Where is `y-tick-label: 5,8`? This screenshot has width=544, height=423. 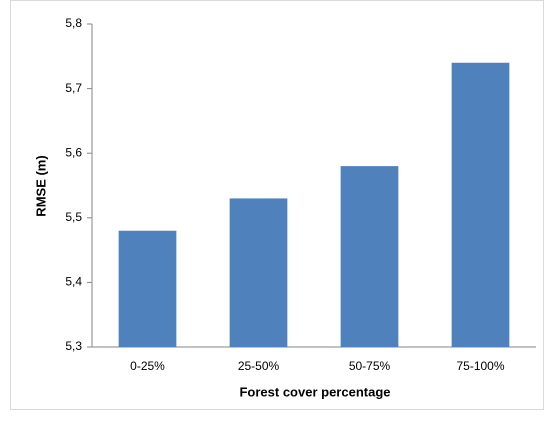 y-tick-label: 5,8 is located at coordinates (73, 23).